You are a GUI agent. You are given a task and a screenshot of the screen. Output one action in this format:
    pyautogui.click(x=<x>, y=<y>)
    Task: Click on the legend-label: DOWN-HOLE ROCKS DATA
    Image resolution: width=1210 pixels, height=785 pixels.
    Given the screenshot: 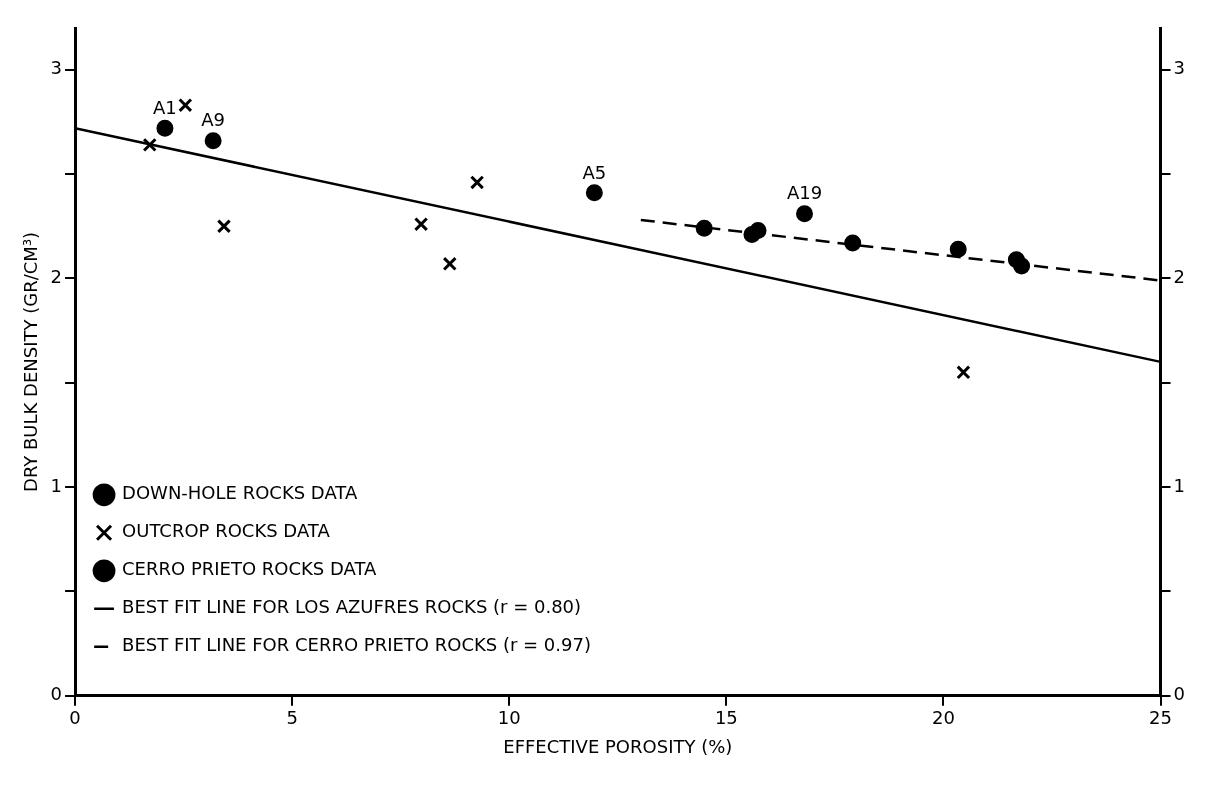 What is the action you would take?
    pyautogui.click(x=240, y=493)
    